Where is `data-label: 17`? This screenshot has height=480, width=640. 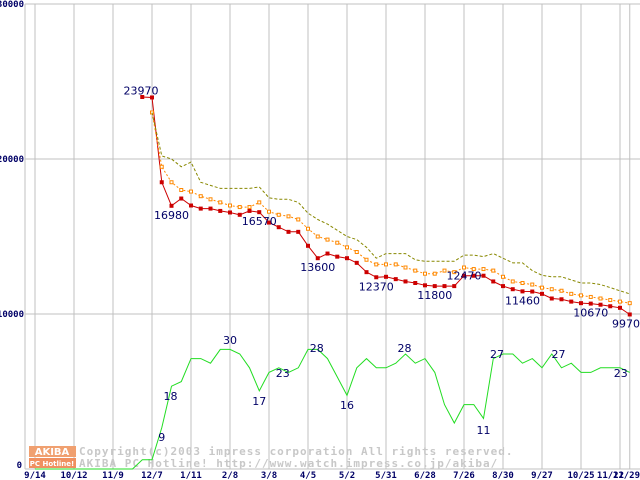 data-label: 17 is located at coordinates (259, 401).